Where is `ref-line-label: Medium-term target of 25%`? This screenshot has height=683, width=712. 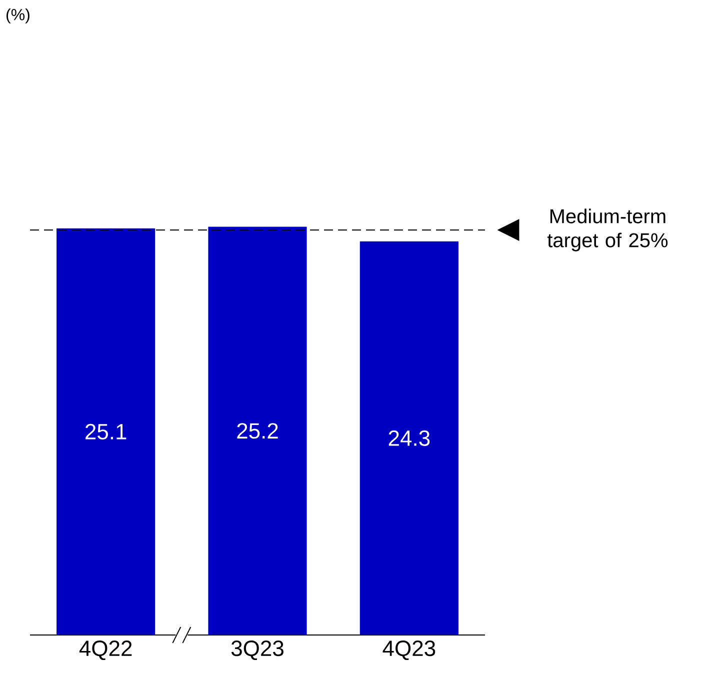
ref-line-label: Medium-term target of 25% is located at coordinates (607, 230).